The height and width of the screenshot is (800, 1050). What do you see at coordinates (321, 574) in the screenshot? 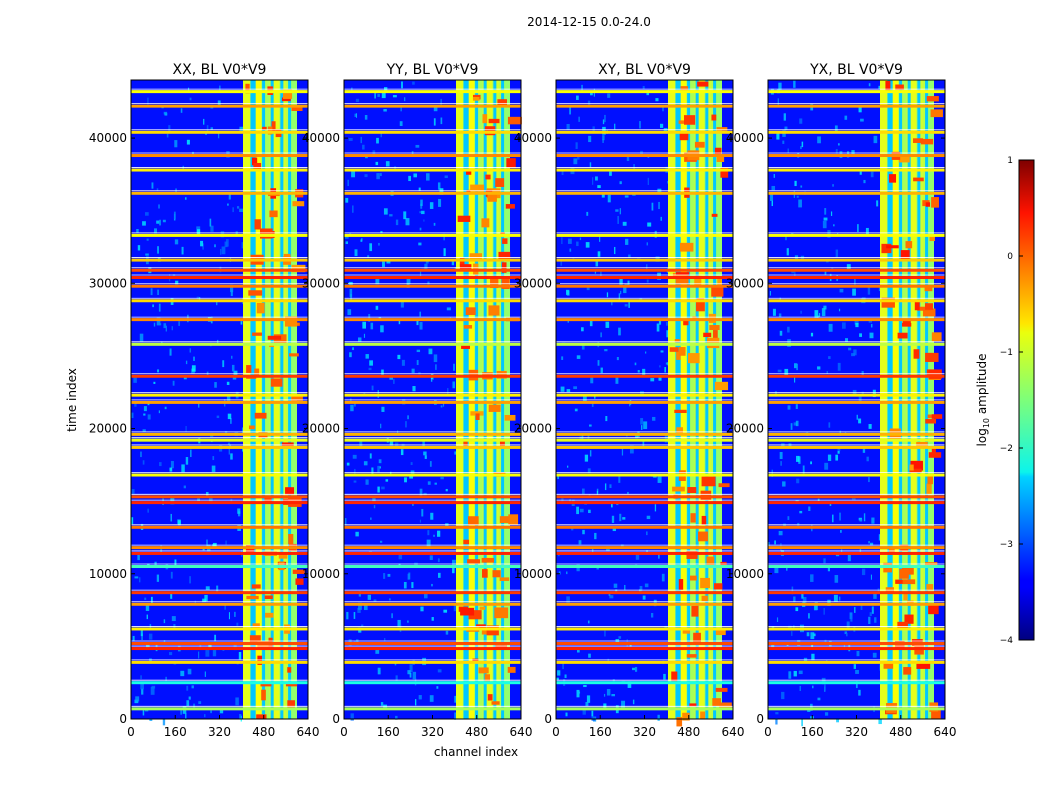
I see `y-tick-label: 10000` at bounding box center [321, 574].